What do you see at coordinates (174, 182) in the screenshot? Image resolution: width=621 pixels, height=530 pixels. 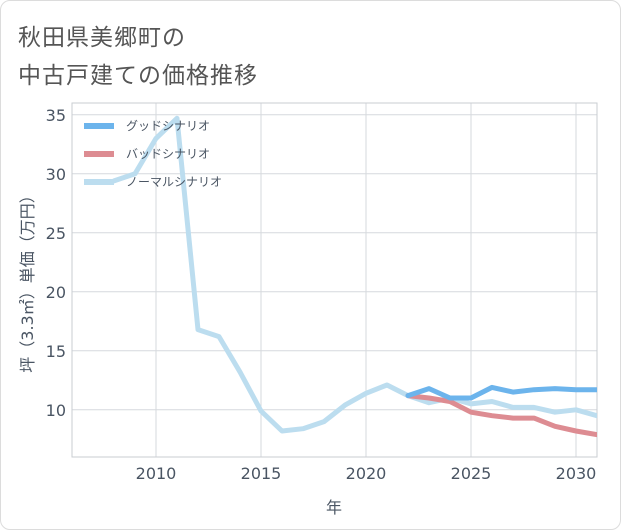 I see `legend-label-2: ノーマルシナリオ` at bounding box center [174, 182].